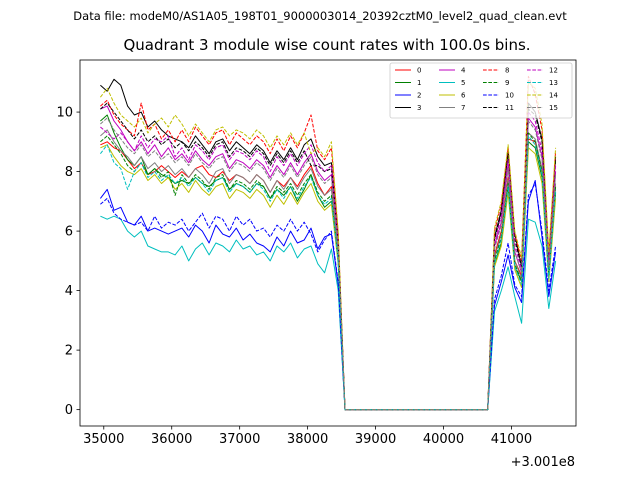 The image size is (640, 480). I want to click on legend-label-8: 8, so click(507, 71).